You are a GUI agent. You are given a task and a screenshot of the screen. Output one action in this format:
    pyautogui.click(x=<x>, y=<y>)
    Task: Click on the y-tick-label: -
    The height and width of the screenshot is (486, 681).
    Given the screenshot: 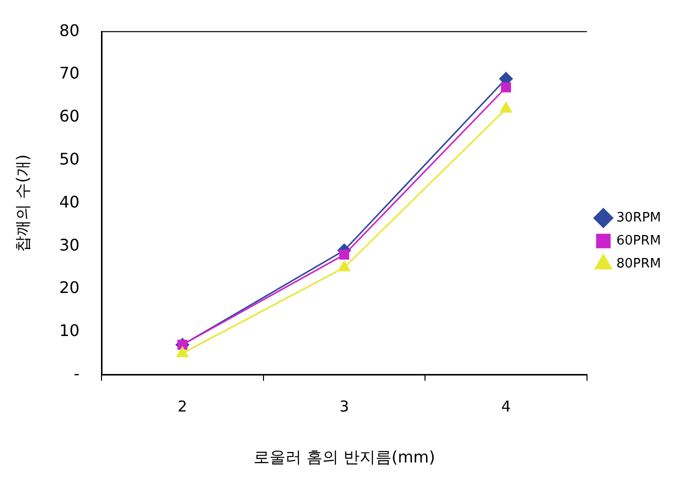 What is the action you would take?
    pyautogui.click(x=77, y=373)
    